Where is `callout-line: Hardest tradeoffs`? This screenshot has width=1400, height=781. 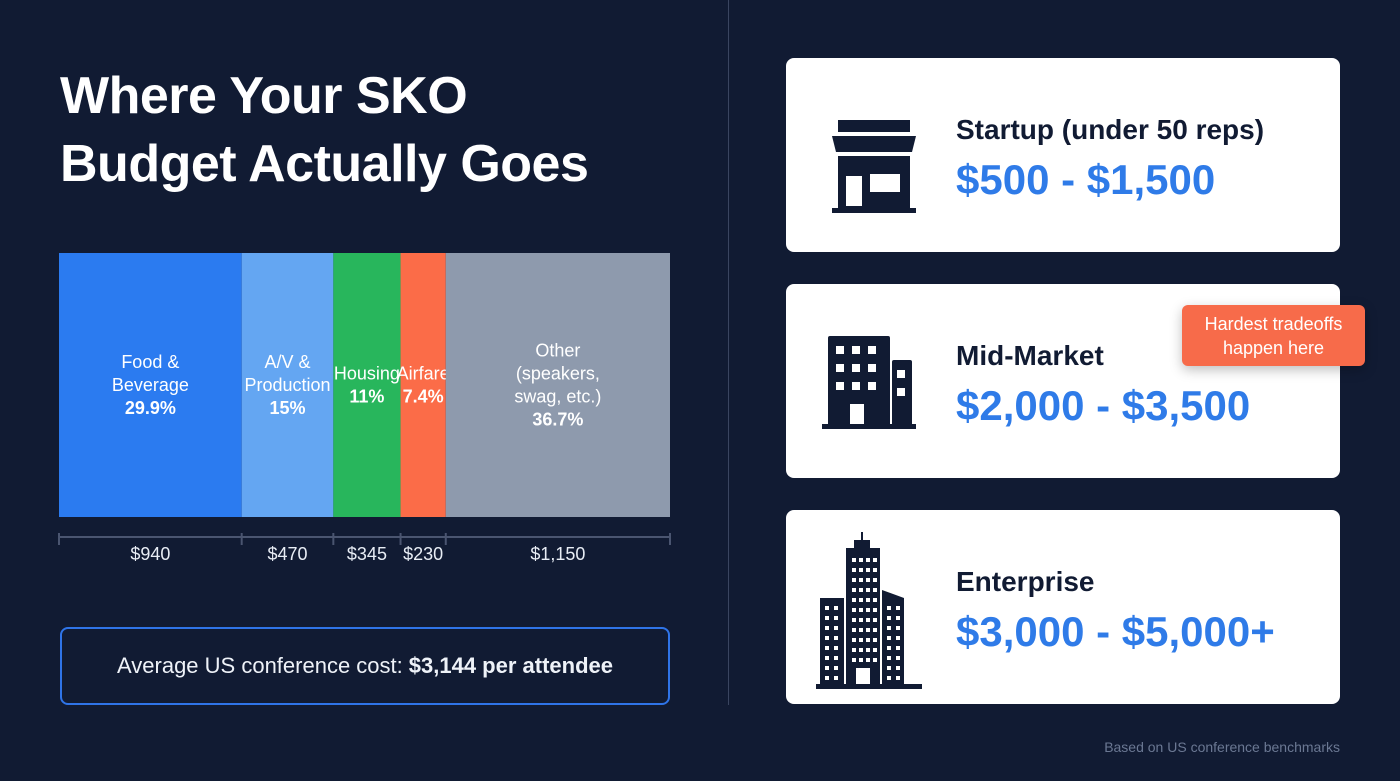
callout-line: Hardest tradeoffs is located at coordinates (1273, 324).